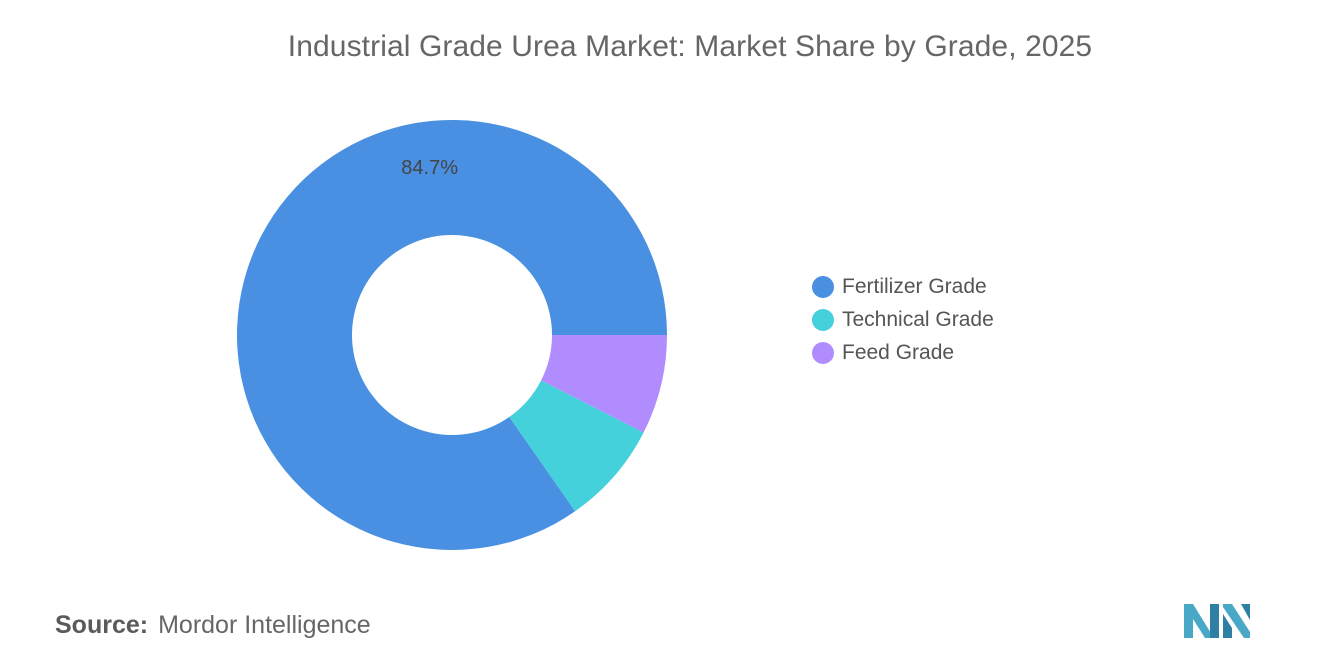  I want to click on source-label: Source:, so click(102, 625).